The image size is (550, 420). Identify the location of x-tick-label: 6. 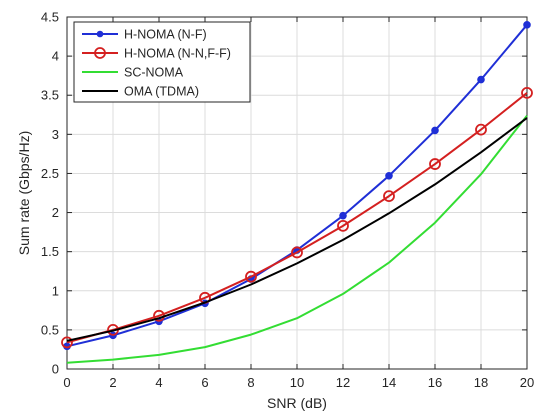
(204, 382).